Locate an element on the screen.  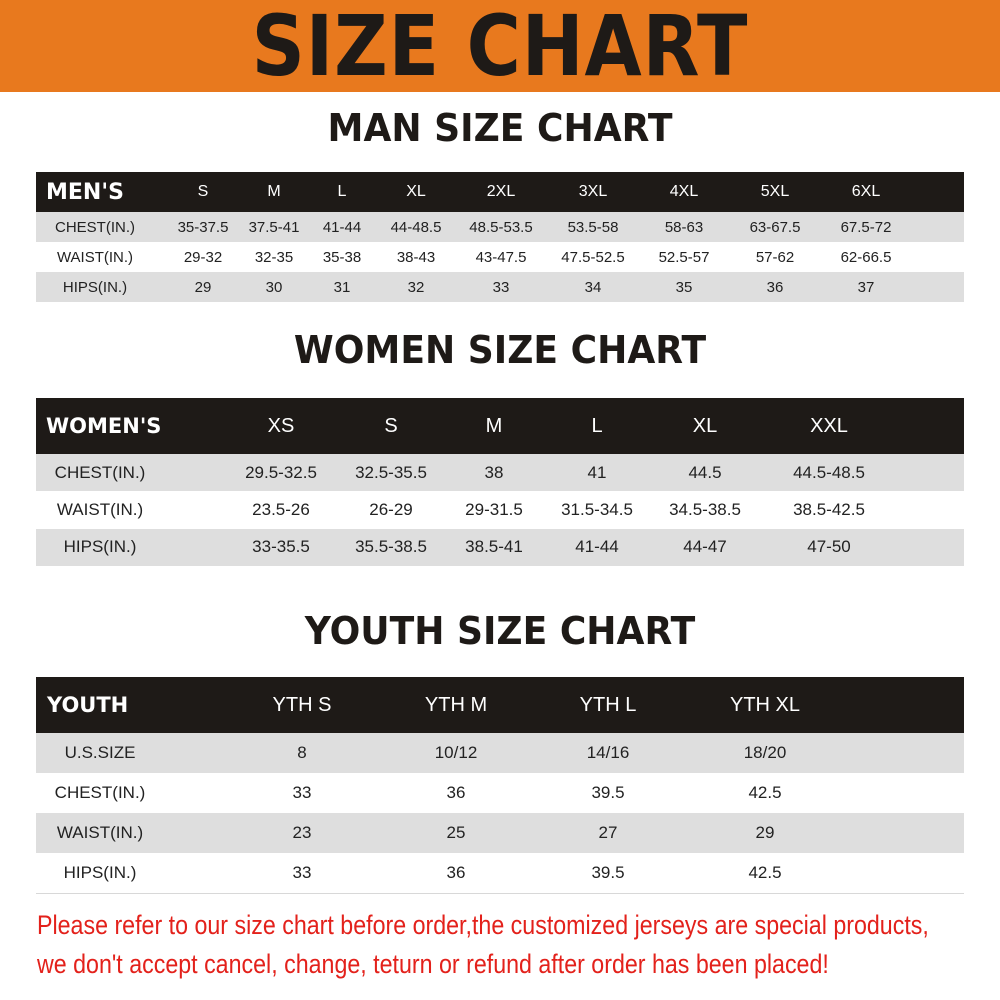
table-row: CHEST(IN.) 33 36 39.5 42.5 is located at coordinates (500, 793).